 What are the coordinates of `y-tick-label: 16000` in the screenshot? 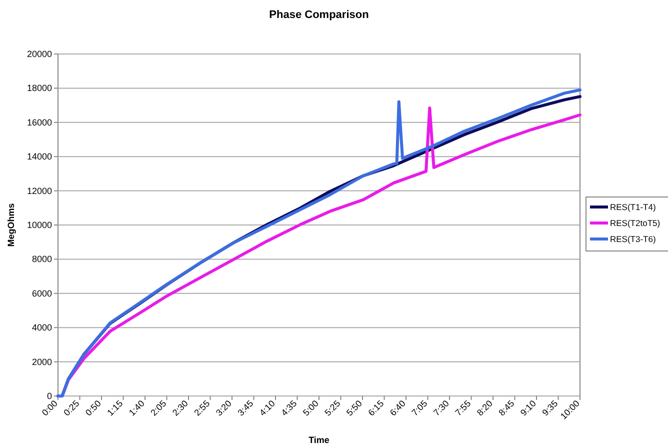 It's located at (39, 122).